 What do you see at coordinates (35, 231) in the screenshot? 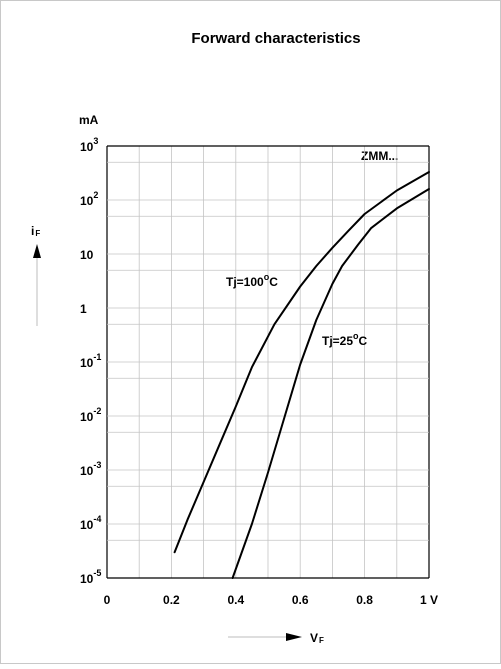
I see `y-axis-symbol: iF` at bounding box center [35, 231].